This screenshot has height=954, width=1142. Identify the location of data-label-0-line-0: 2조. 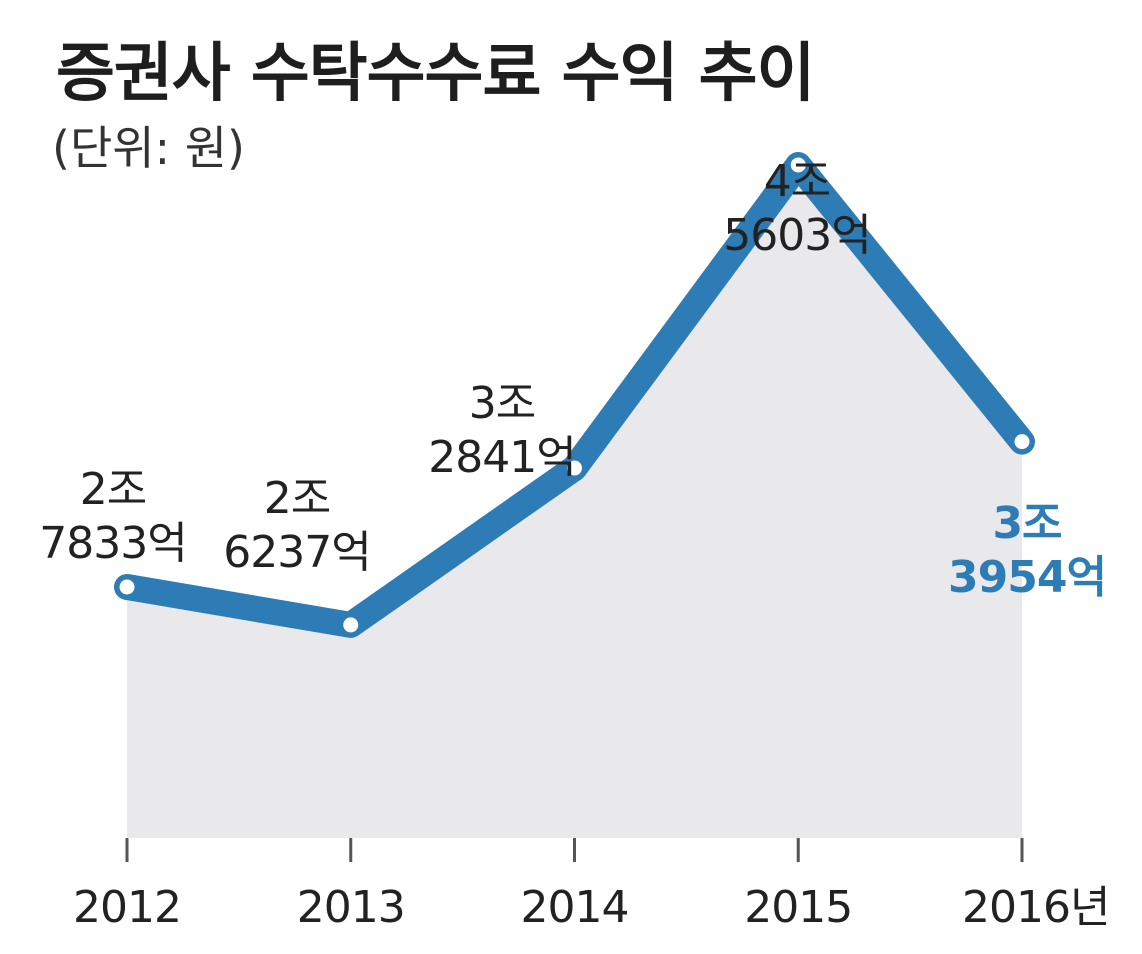
(113, 489).